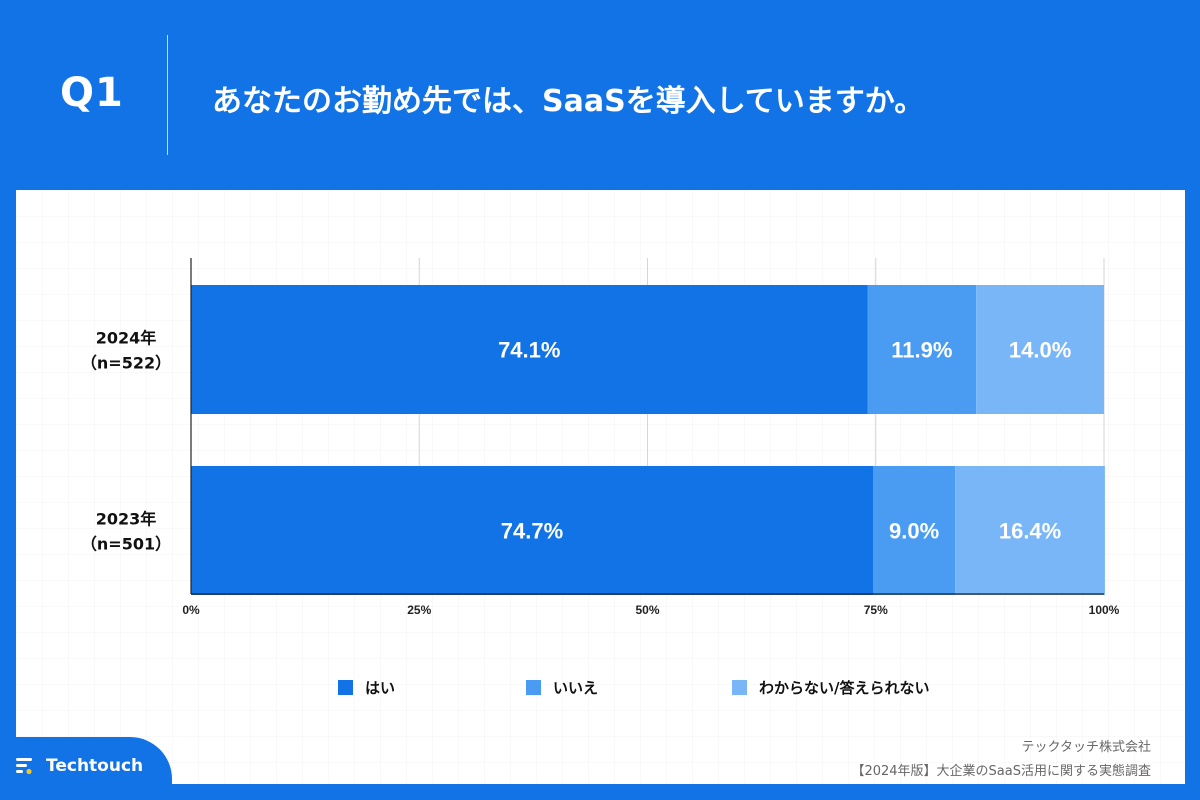 The height and width of the screenshot is (800, 1200). I want to click on credit-report: 【2024年版】大企業のSaaS活用に関する実態調査, so click(1001, 771).